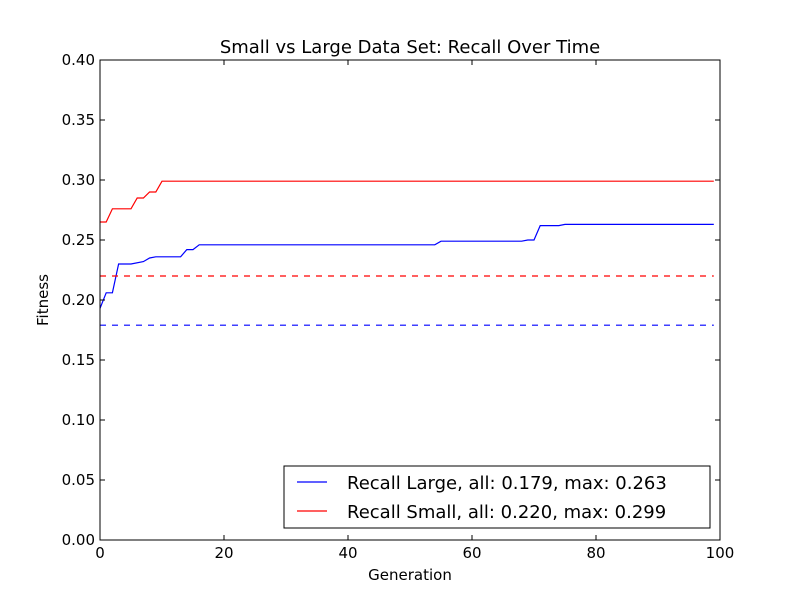  I want to click on y-tick-label: 0.00, so click(78, 540).